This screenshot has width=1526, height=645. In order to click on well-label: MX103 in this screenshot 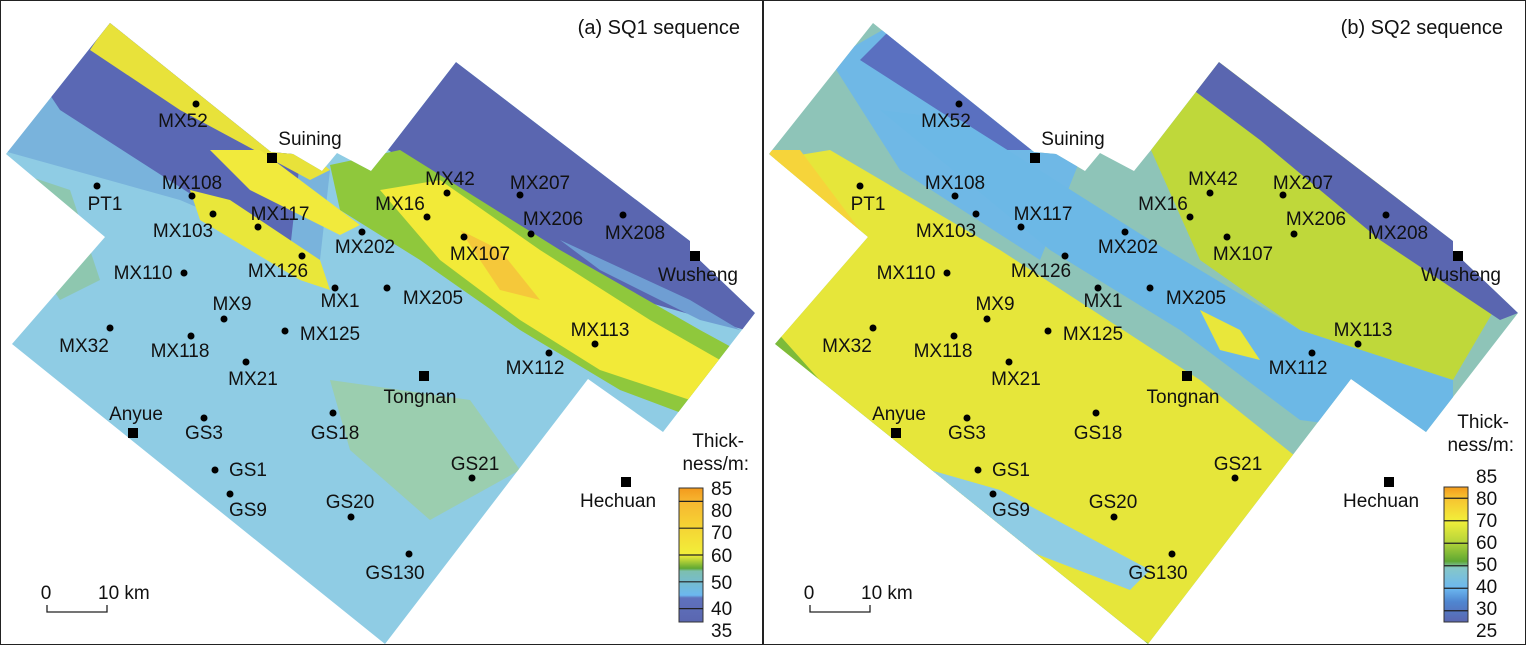, I will do `click(183, 231)`.